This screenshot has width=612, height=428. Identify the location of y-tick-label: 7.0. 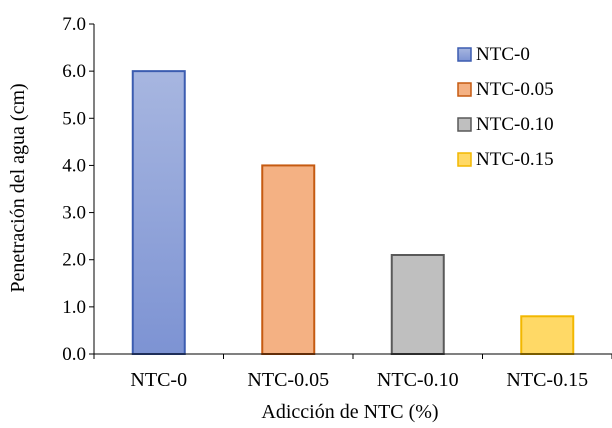
(74, 24).